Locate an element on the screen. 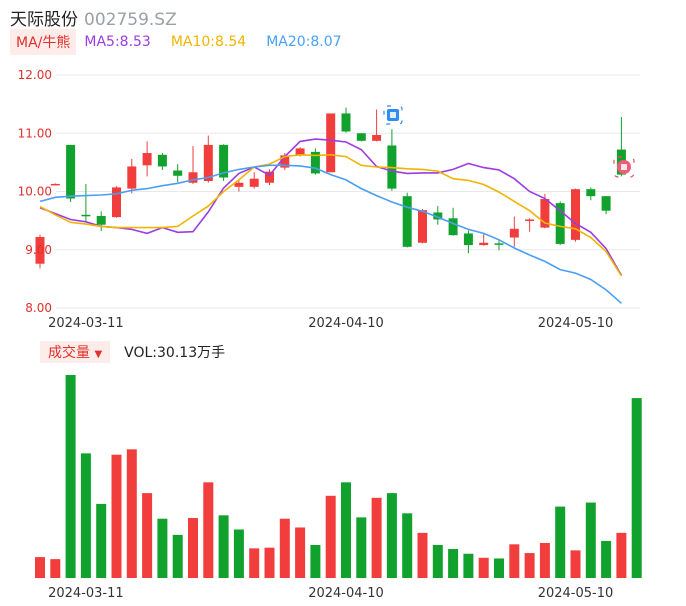 The image size is (686, 606). ma-indicator-tab: MA/牛熊 is located at coordinates (43, 42).